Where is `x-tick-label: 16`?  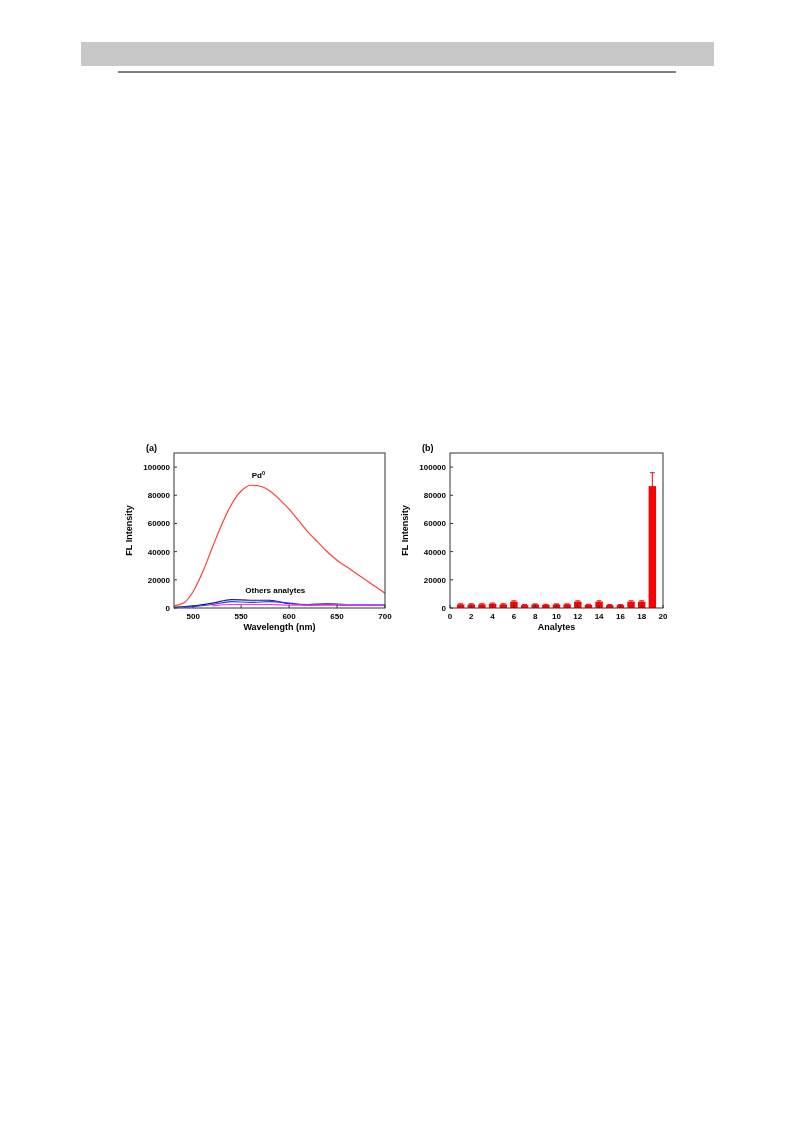 x-tick-label: 16 is located at coordinates (620, 616).